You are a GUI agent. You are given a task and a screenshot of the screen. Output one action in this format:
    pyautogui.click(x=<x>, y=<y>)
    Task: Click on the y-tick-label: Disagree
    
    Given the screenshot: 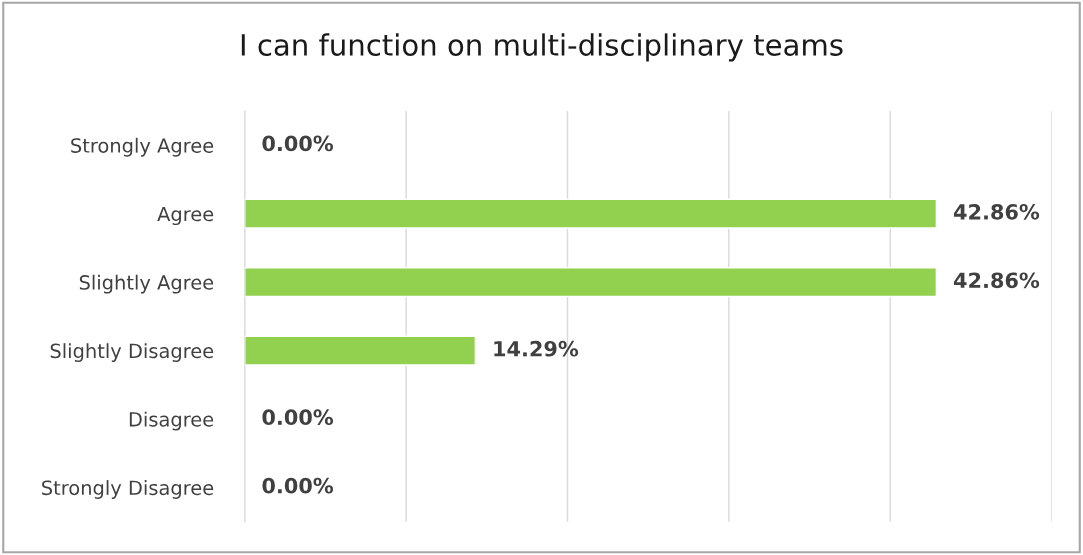 What is the action you would take?
    pyautogui.click(x=171, y=421)
    